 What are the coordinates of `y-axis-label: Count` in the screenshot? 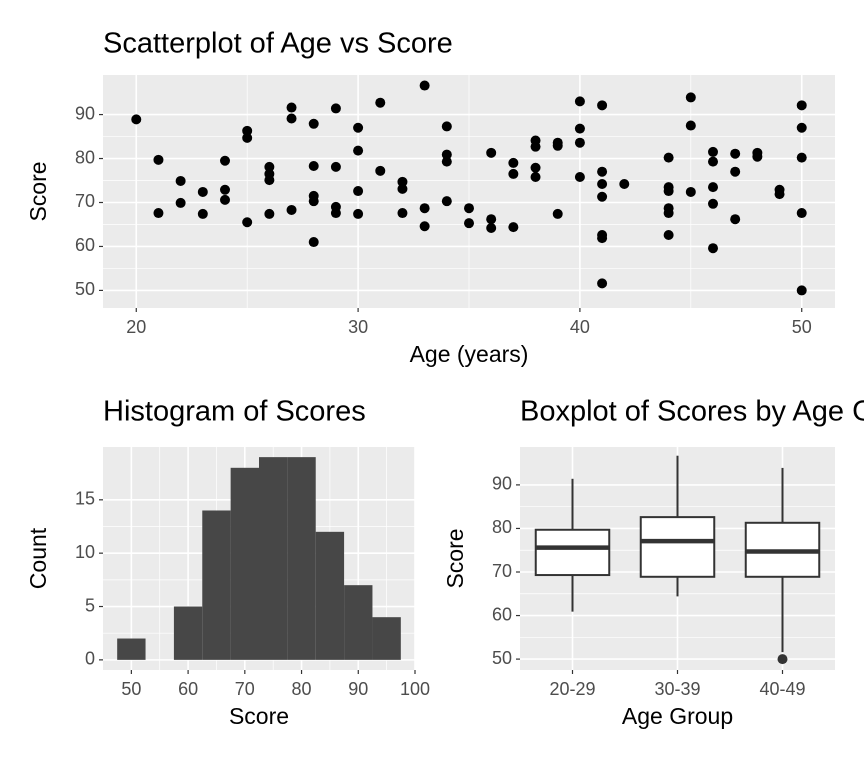 It's located at (38, 558).